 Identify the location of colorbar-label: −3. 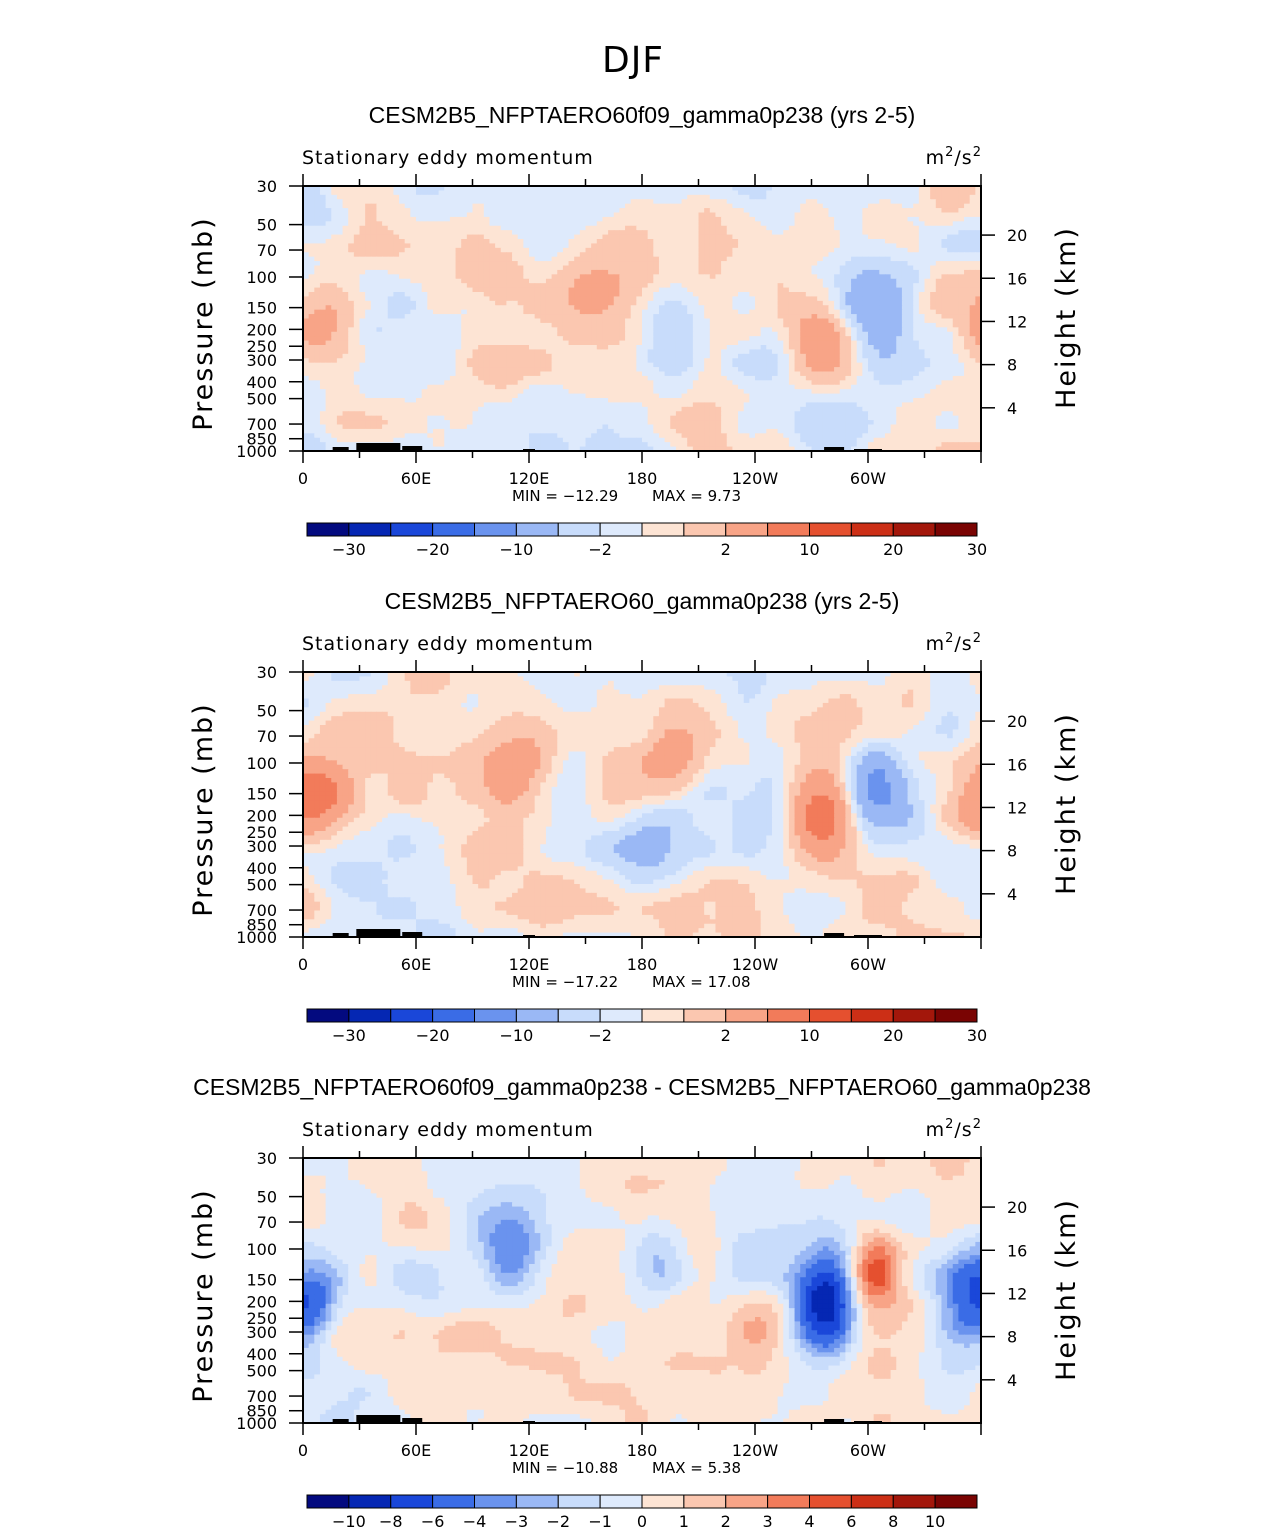
(517, 1521).